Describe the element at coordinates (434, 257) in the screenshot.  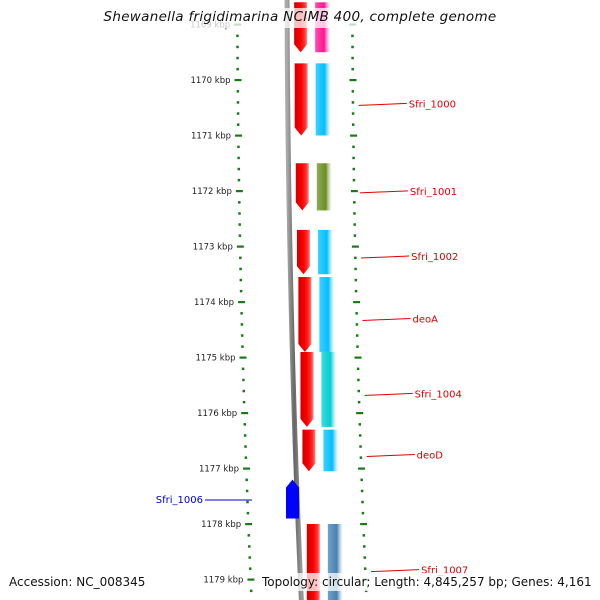
I see `gene-label: Sfri_1002` at that location.